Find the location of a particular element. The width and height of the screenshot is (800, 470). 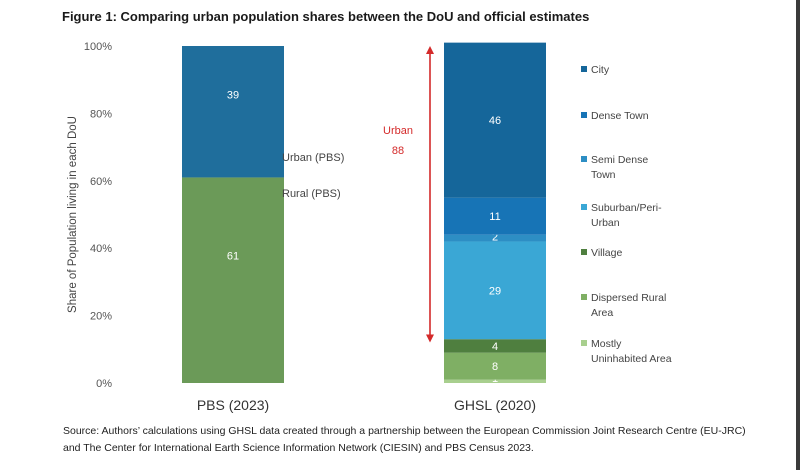

y-tick-label: 60% is located at coordinates (101, 182).